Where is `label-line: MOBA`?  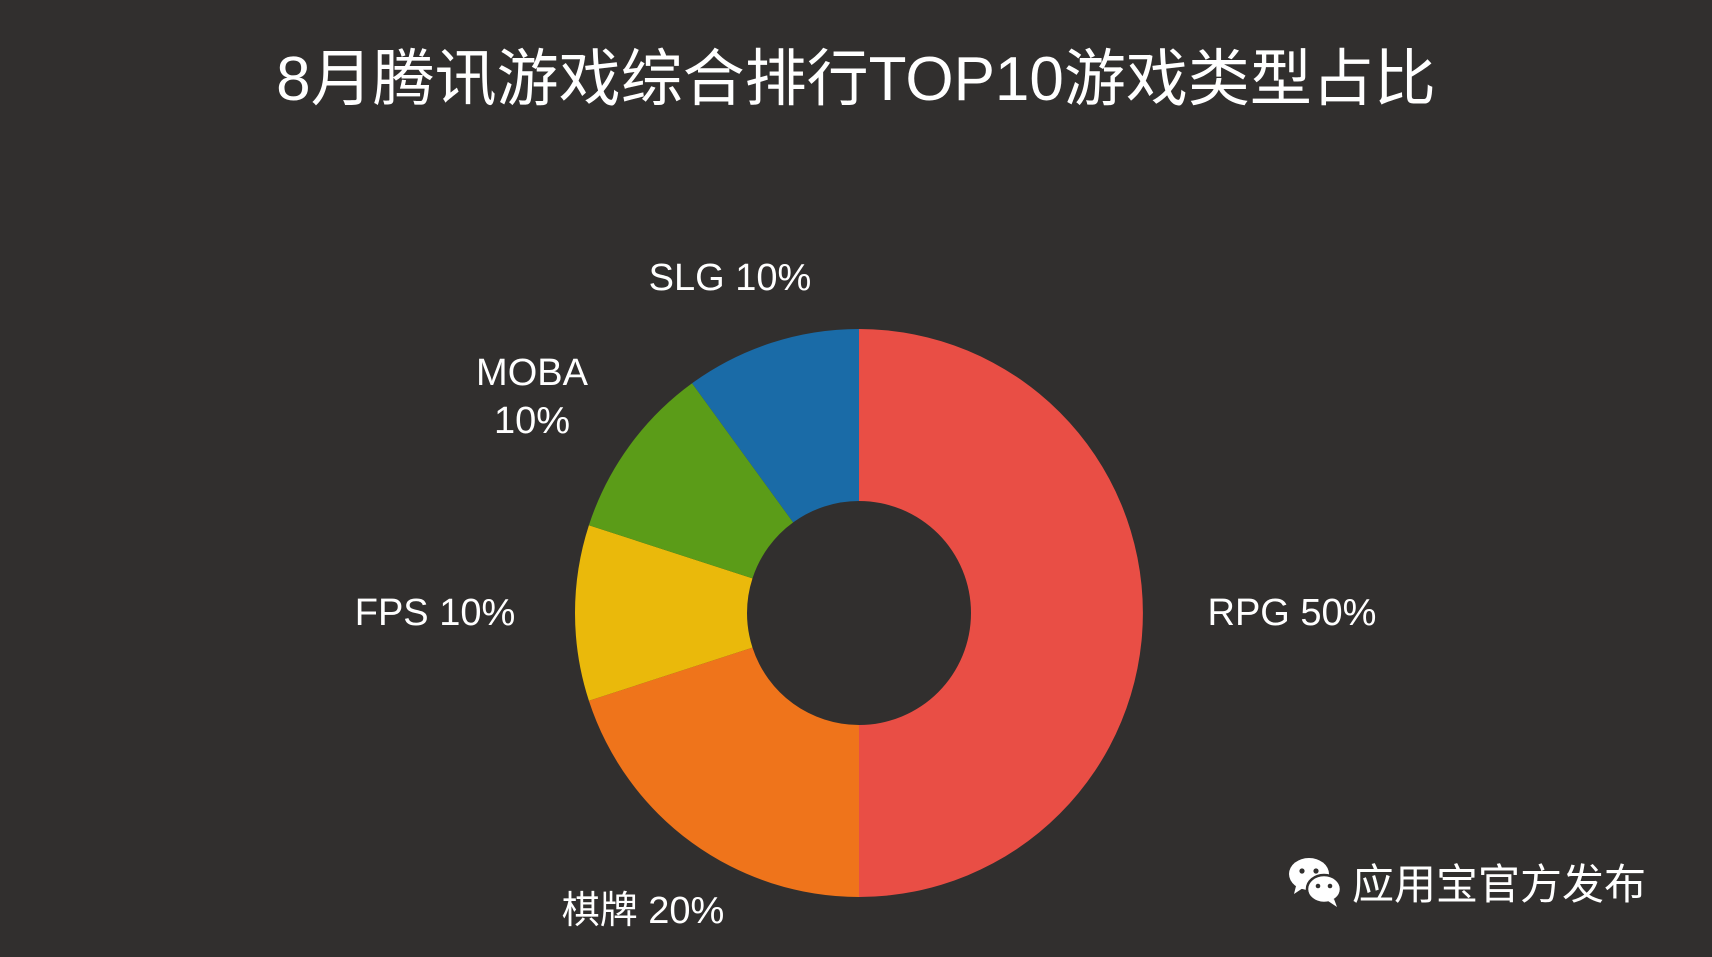 label-line: MOBA is located at coordinates (532, 373).